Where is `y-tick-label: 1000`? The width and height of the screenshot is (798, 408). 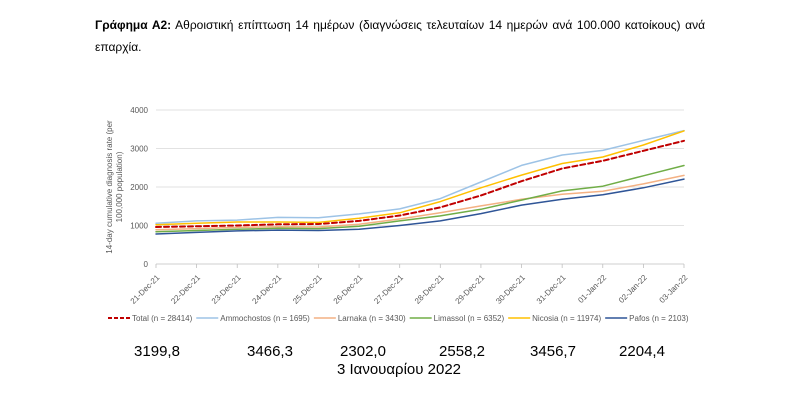
y-tick-label: 1000 is located at coordinates (139, 226).